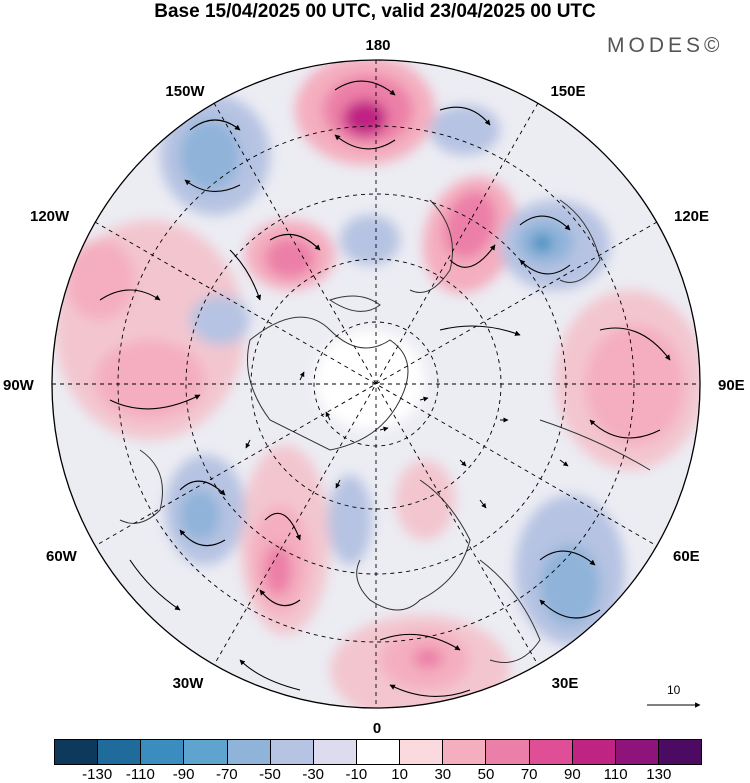 This screenshot has height=783, width=750. Describe the element at coordinates (691, 216) in the screenshot. I see `lon-label-120e: 120E` at that location.